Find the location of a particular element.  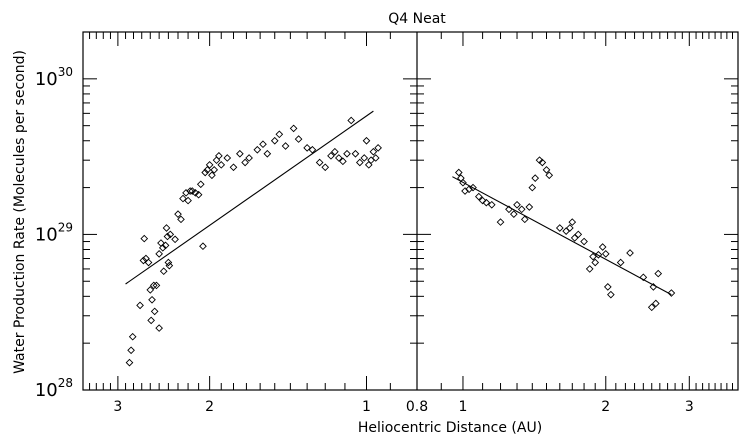

x-axis-label: Heliocentric Distance (AU) is located at coordinates (450, 427).